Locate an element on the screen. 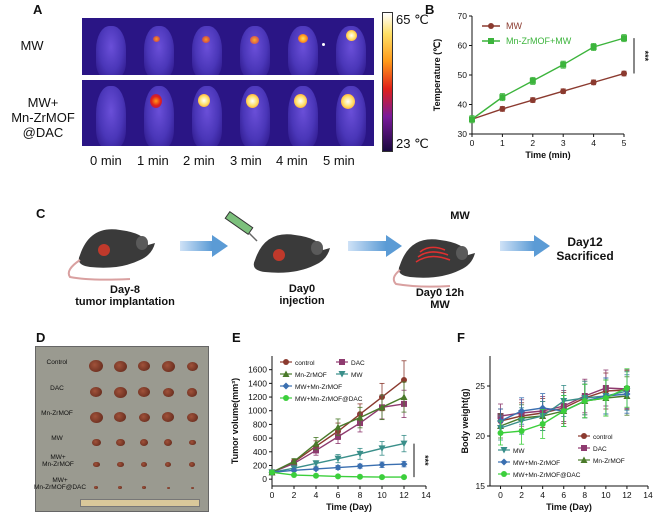 The height and width of the screenshot is (514, 660). flow-arrow is located at coordinates (517, 246).